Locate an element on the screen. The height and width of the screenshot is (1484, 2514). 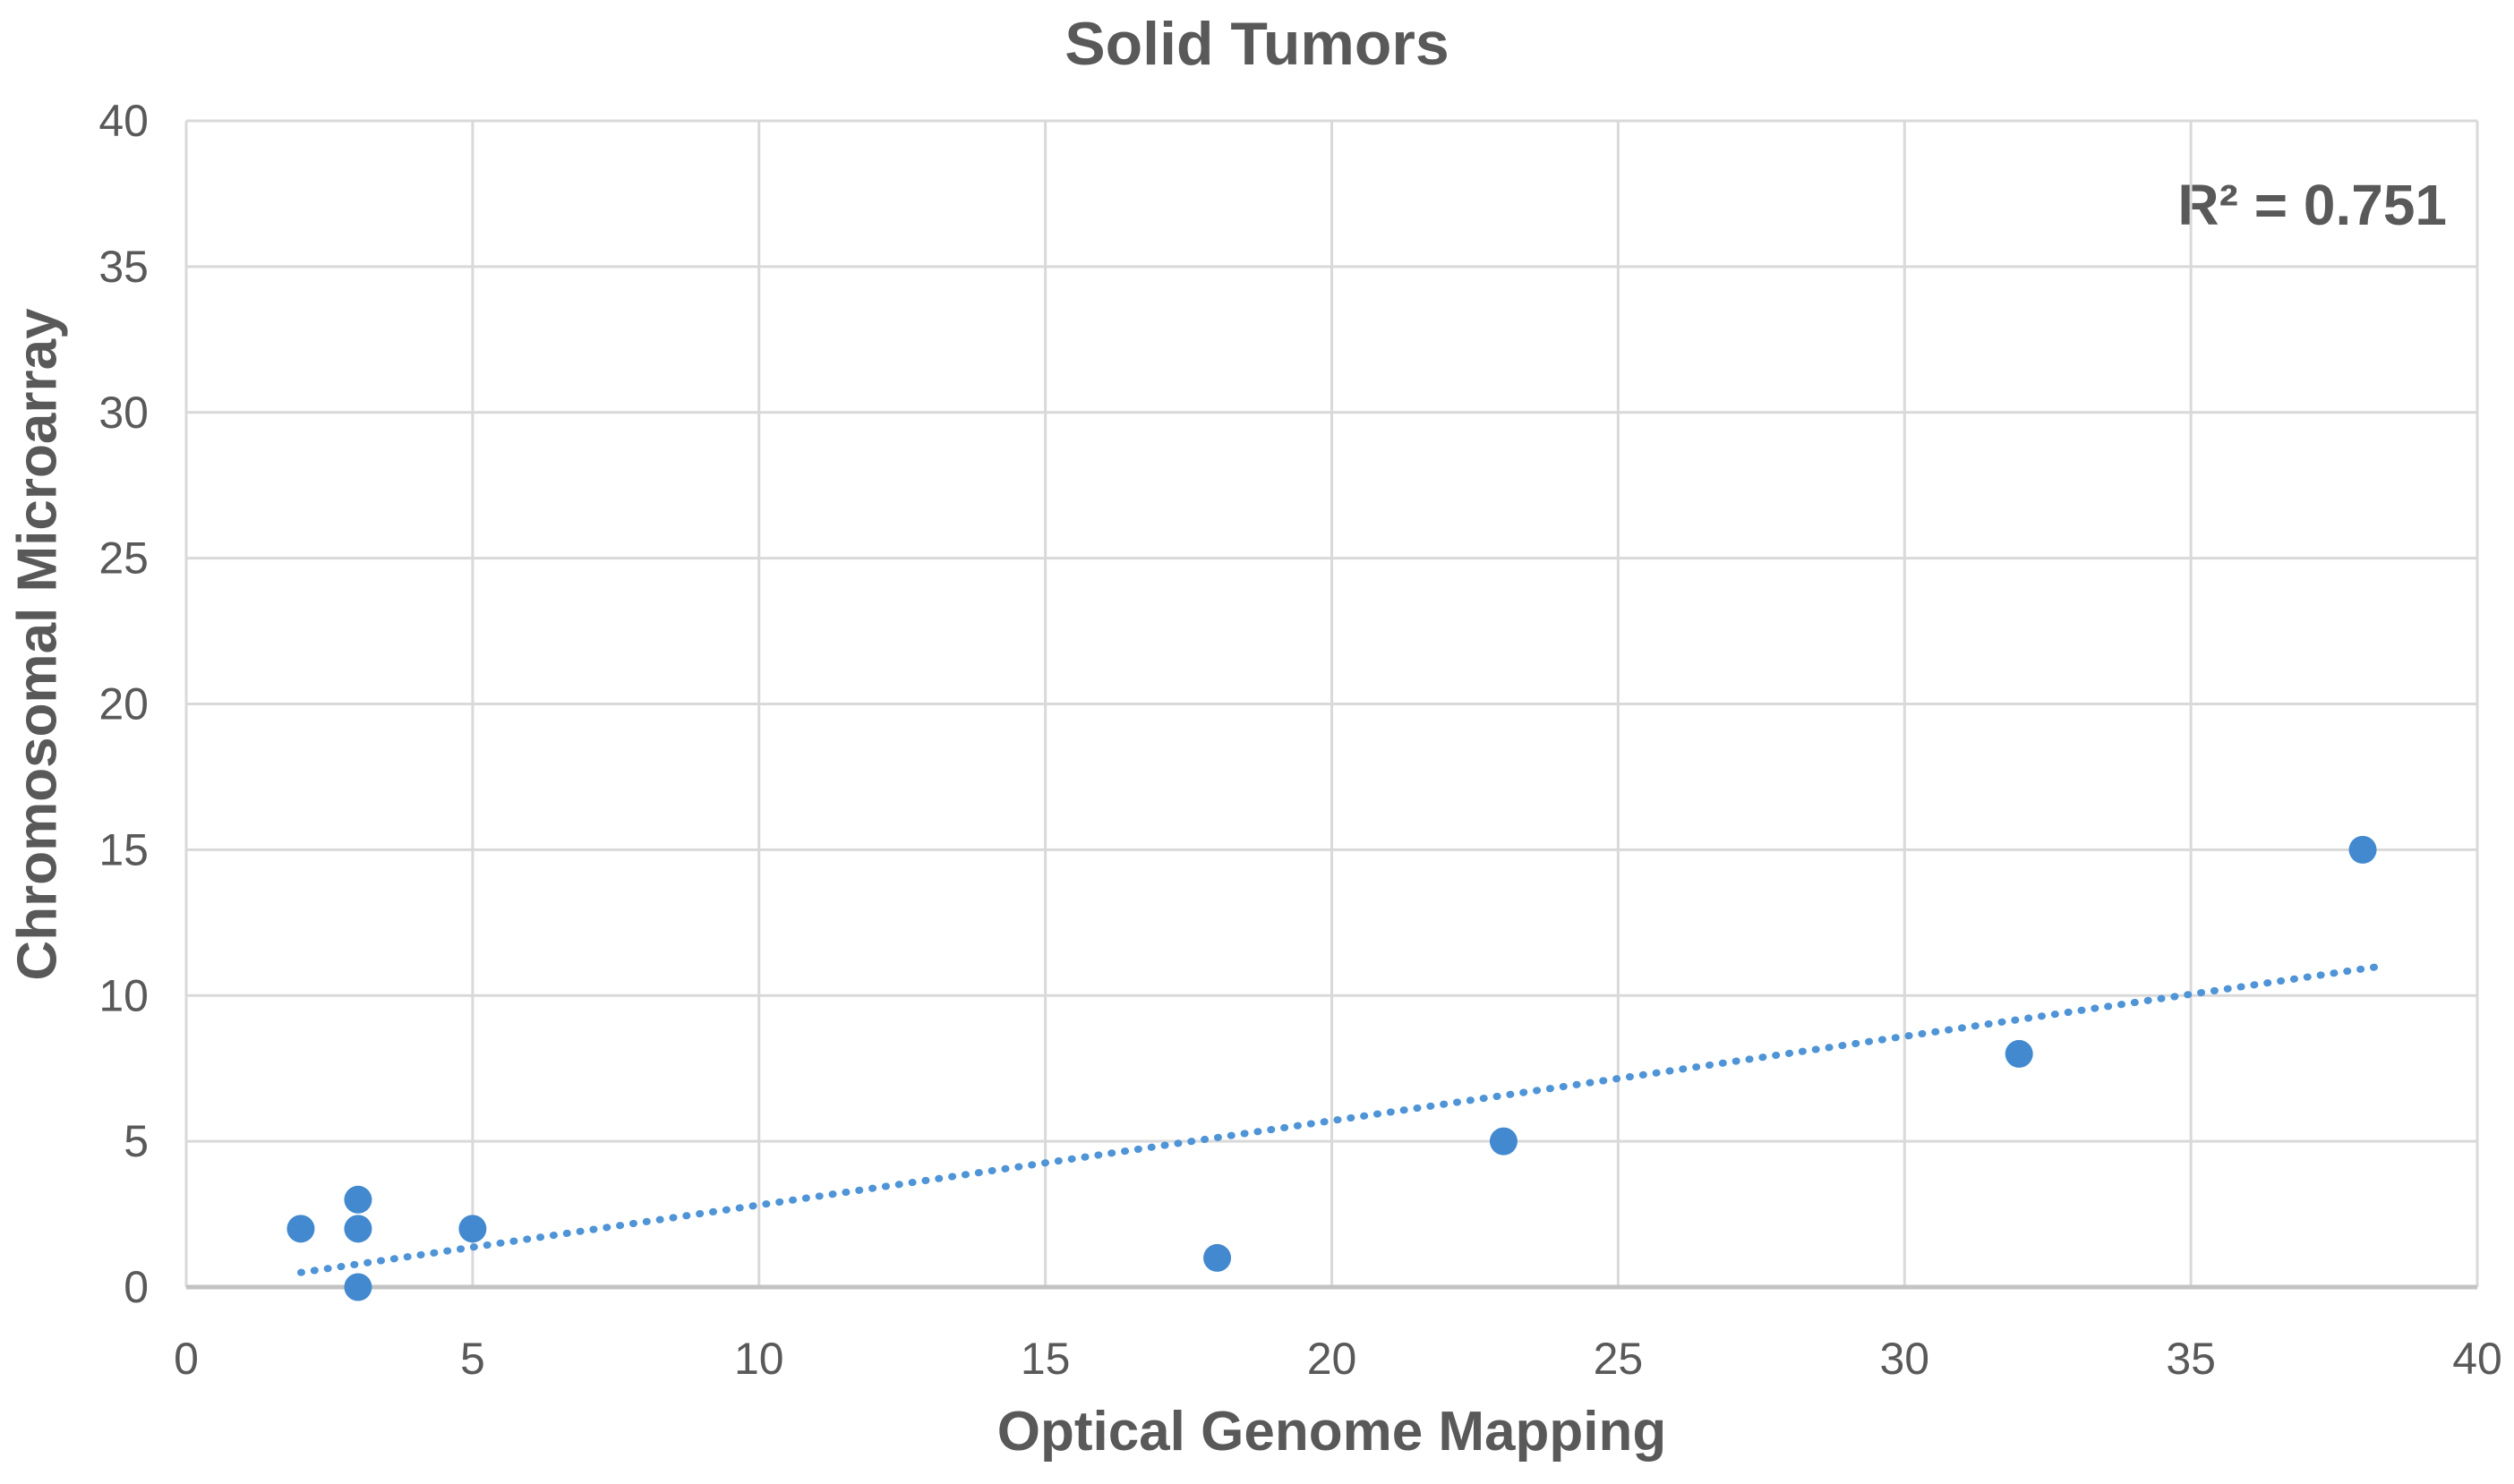
x-tick-label: 15 is located at coordinates (1046, 1359).